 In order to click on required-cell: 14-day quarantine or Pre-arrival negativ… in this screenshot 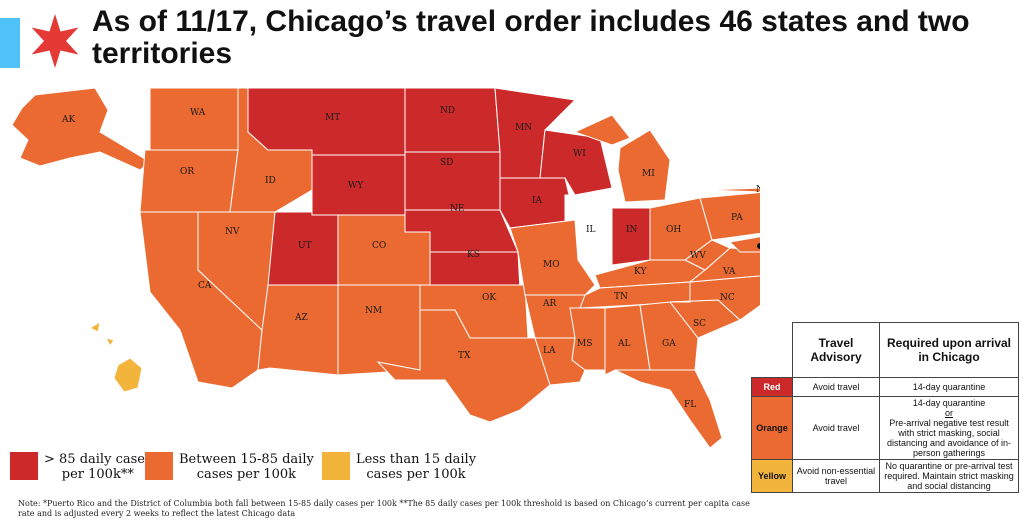, I will do `click(949, 428)`.